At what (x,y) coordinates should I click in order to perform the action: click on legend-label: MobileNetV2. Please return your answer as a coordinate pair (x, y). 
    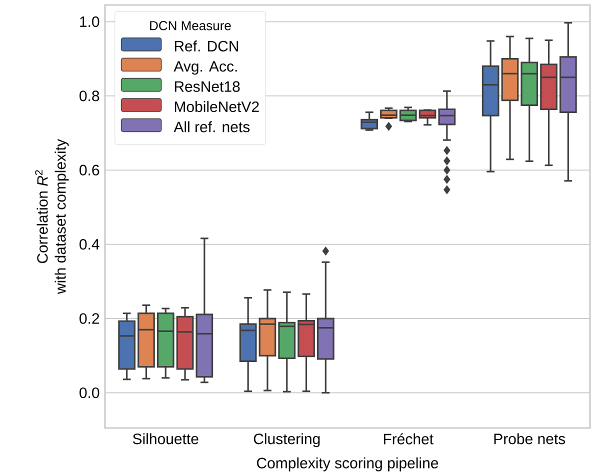
    Looking at the image, I should click on (216, 106).